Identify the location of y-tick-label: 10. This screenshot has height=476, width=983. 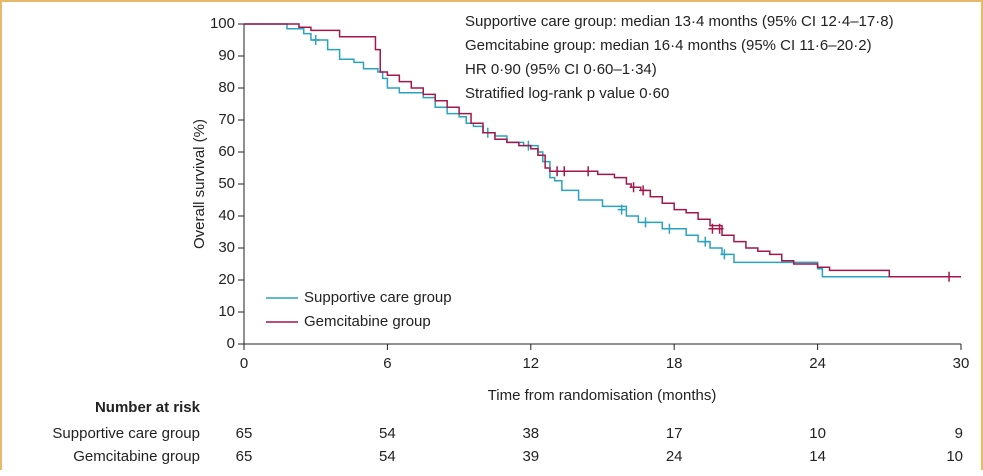
(226, 311).